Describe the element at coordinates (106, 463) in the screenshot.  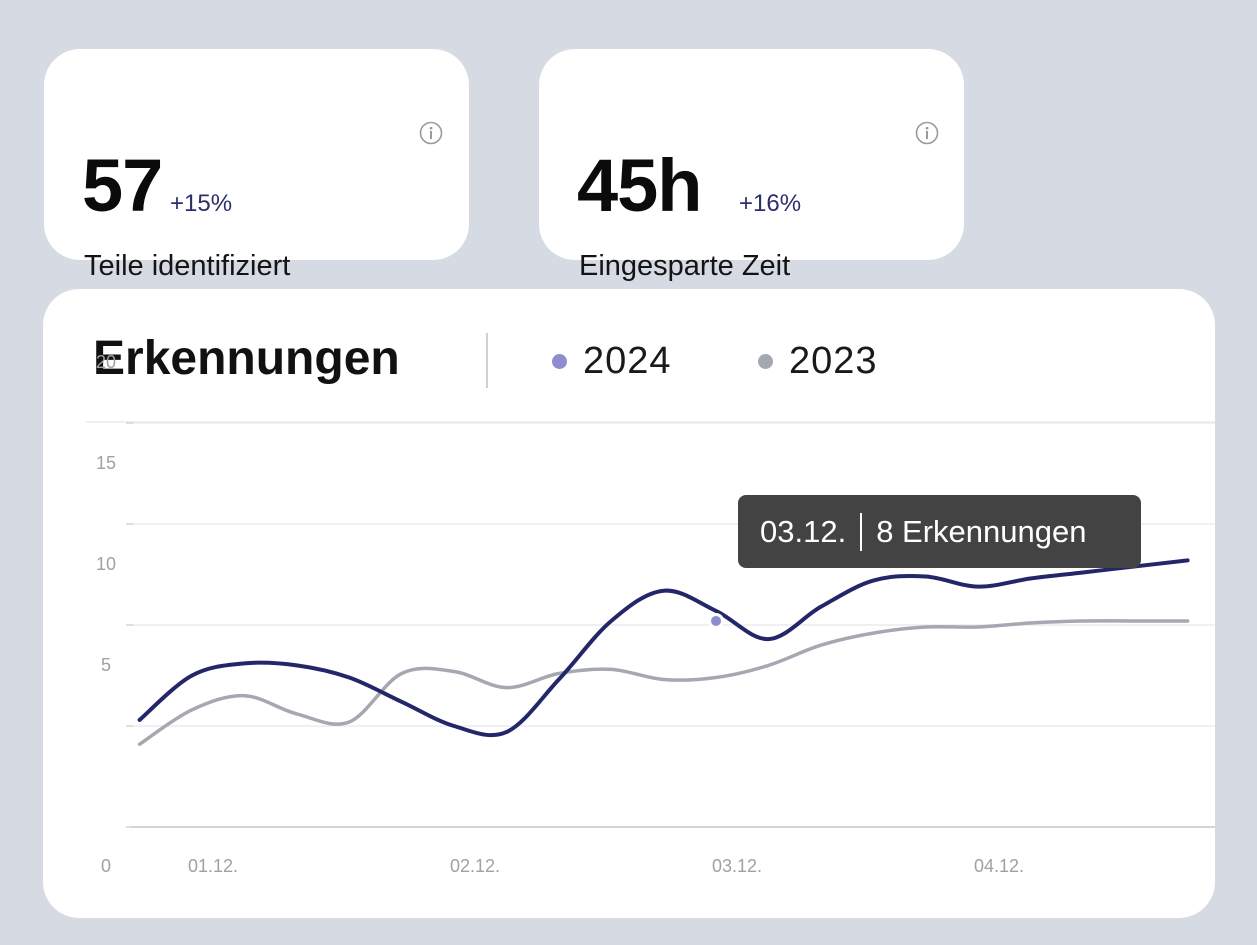
I see `y-tick-label: 15` at that location.